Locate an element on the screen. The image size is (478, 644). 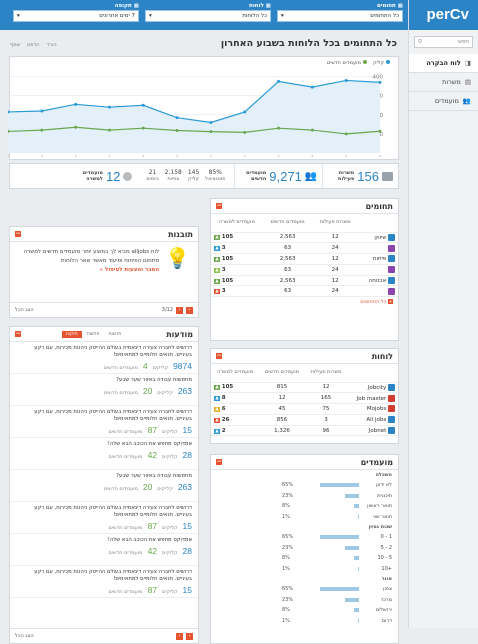
filter-0: ▦ תחומים כל התחומים ▾ is located at coordinates (340, 15).